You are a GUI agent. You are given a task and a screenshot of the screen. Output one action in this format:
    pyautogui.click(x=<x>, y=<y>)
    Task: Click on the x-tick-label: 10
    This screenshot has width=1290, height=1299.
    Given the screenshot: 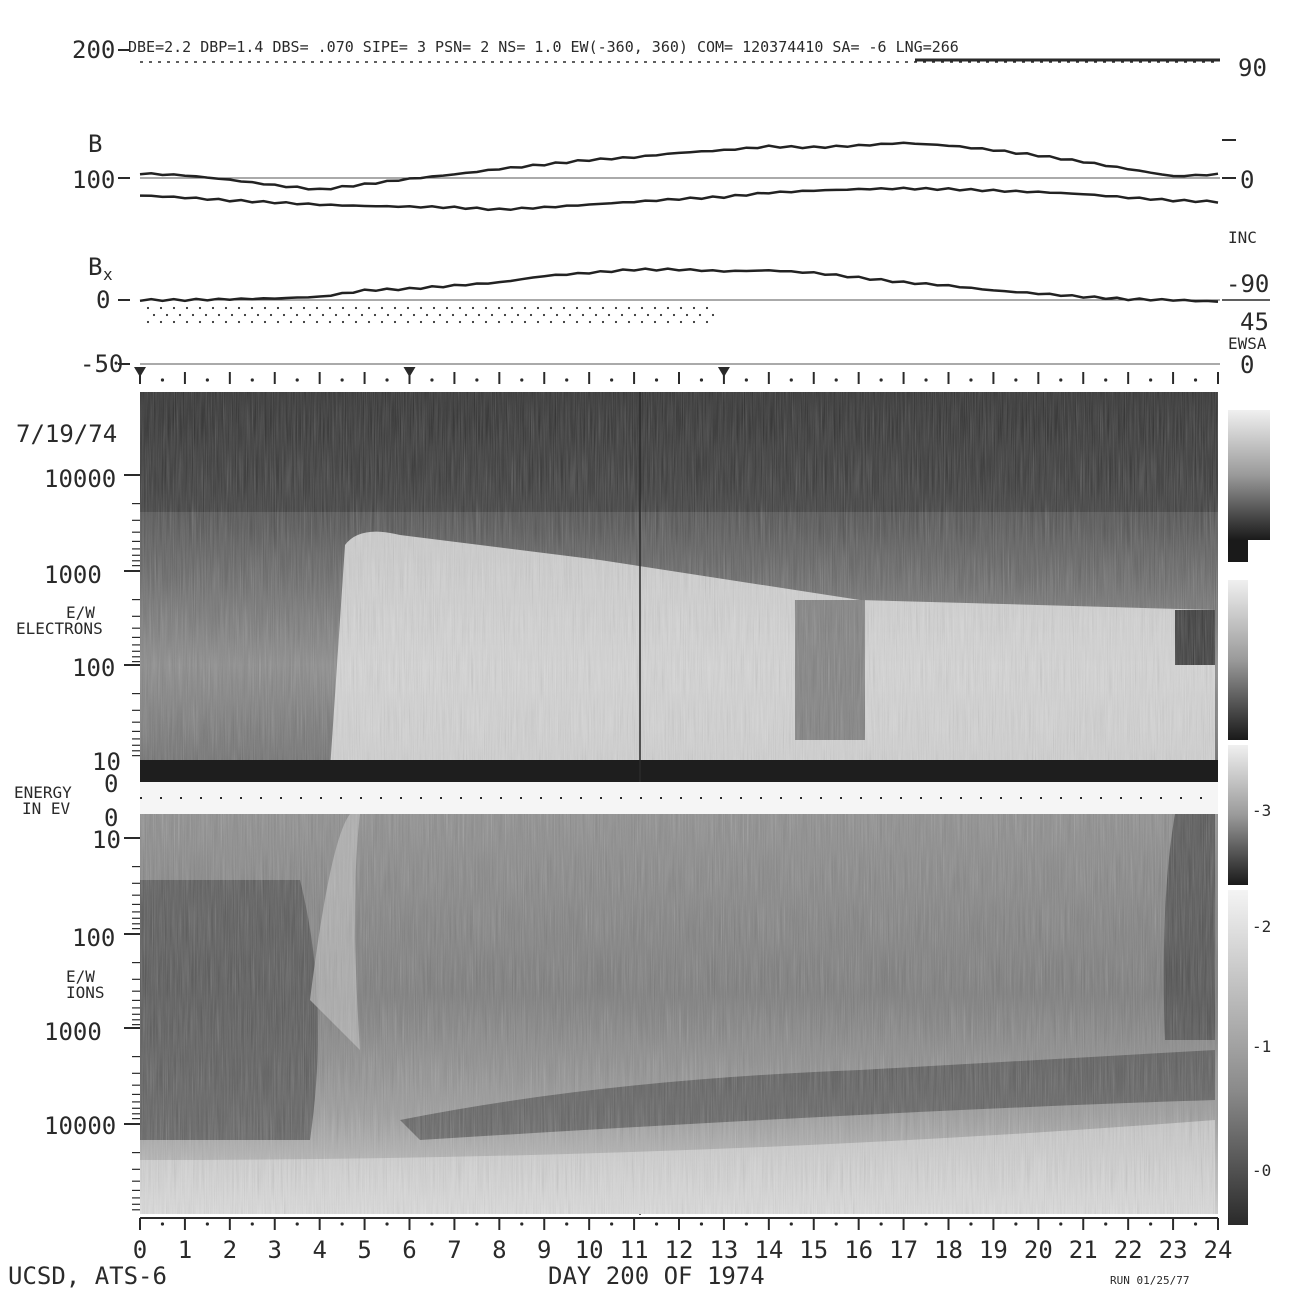 What is the action you would take?
    pyautogui.click(x=589, y=1250)
    